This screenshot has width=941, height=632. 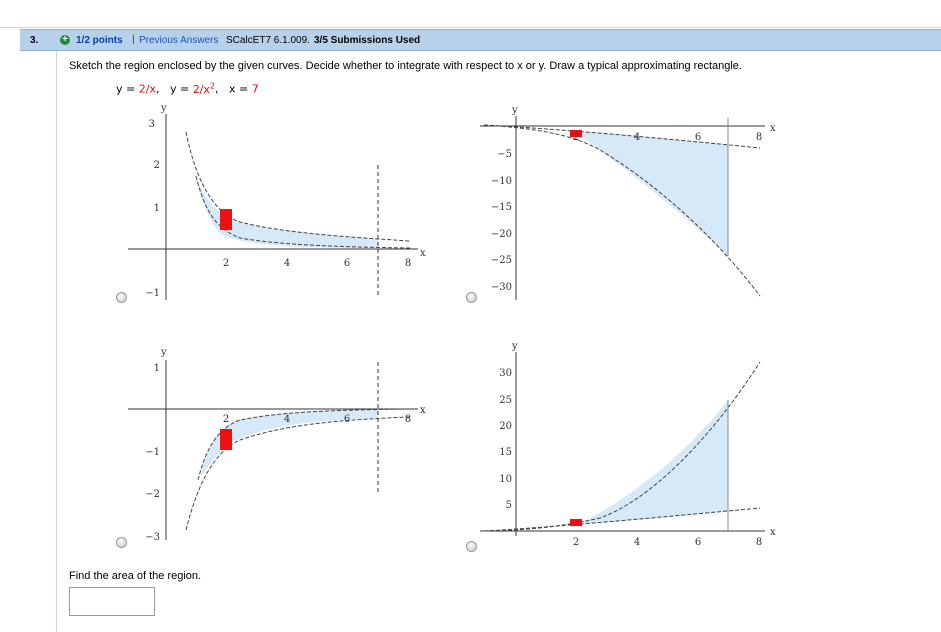 I want to click on g2-xtick-4: 4, so click(x=637, y=137).